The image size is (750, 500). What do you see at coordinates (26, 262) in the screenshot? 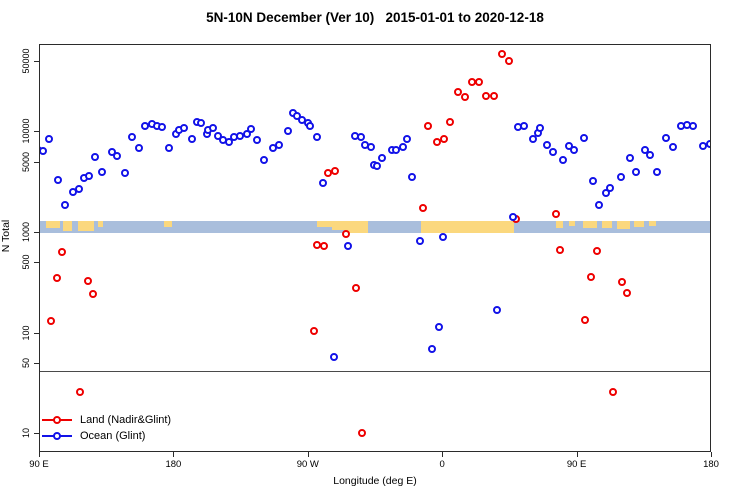
I see `y-tick-label: 500` at bounding box center [26, 262].